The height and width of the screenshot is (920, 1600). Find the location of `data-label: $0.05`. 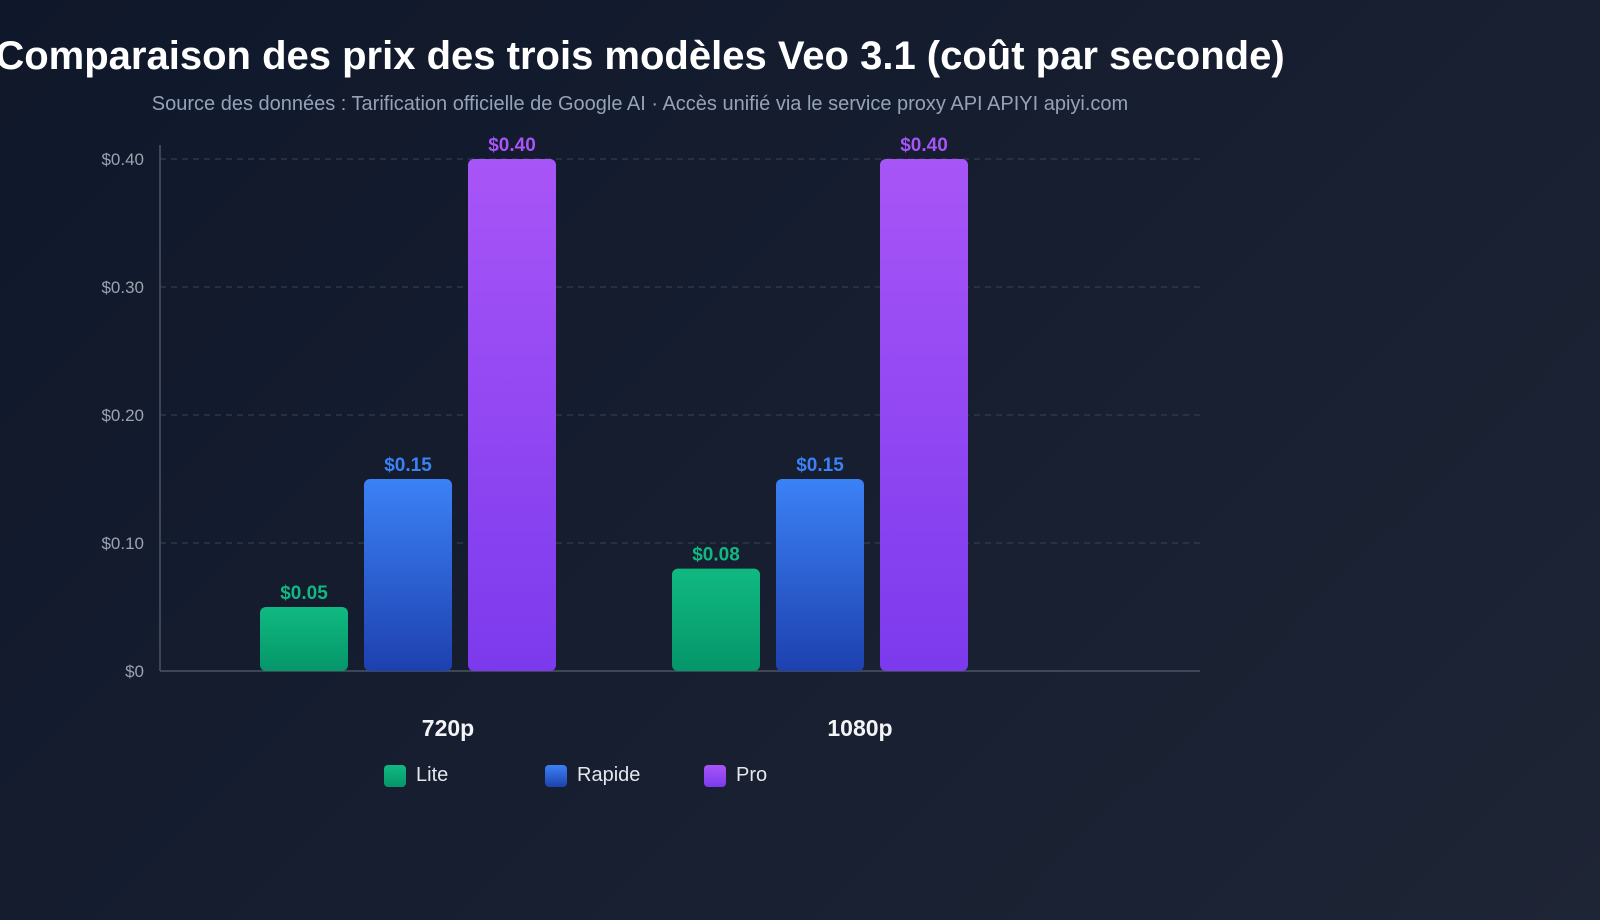

data-label: $0.05 is located at coordinates (304, 593).